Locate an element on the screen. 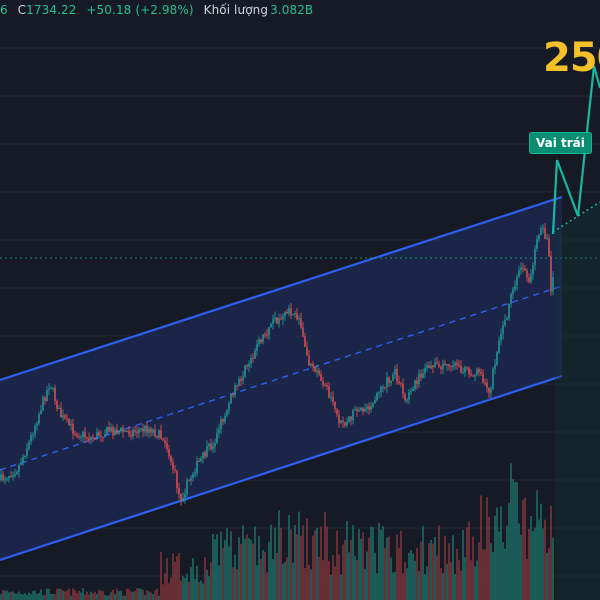  pattern-badge: Vai trái is located at coordinates (560, 143).